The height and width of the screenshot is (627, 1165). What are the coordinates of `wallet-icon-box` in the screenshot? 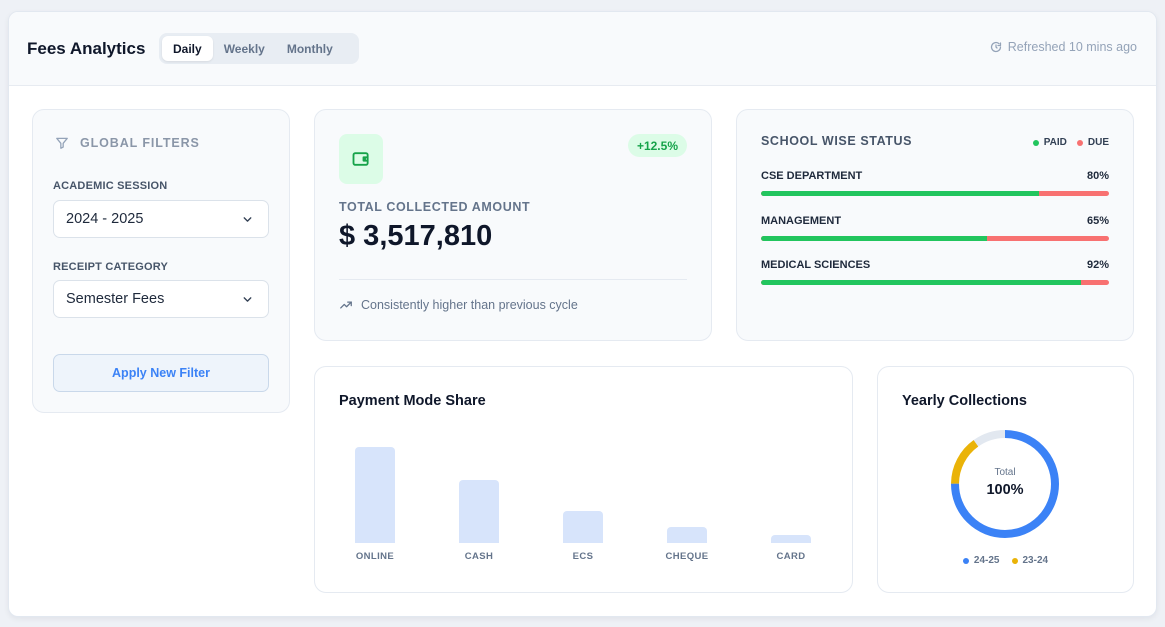 It's located at (361, 159).